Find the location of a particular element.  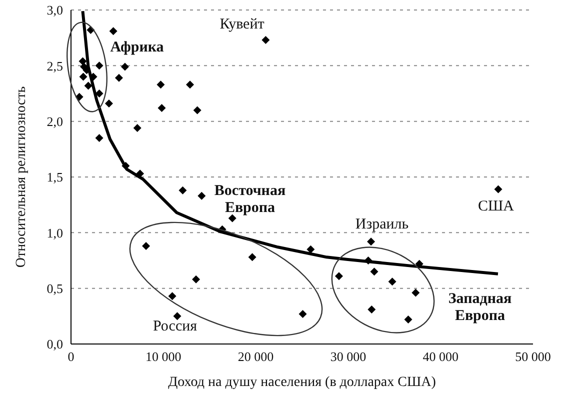

x-tick-label: 40 000 is located at coordinates (440, 356).